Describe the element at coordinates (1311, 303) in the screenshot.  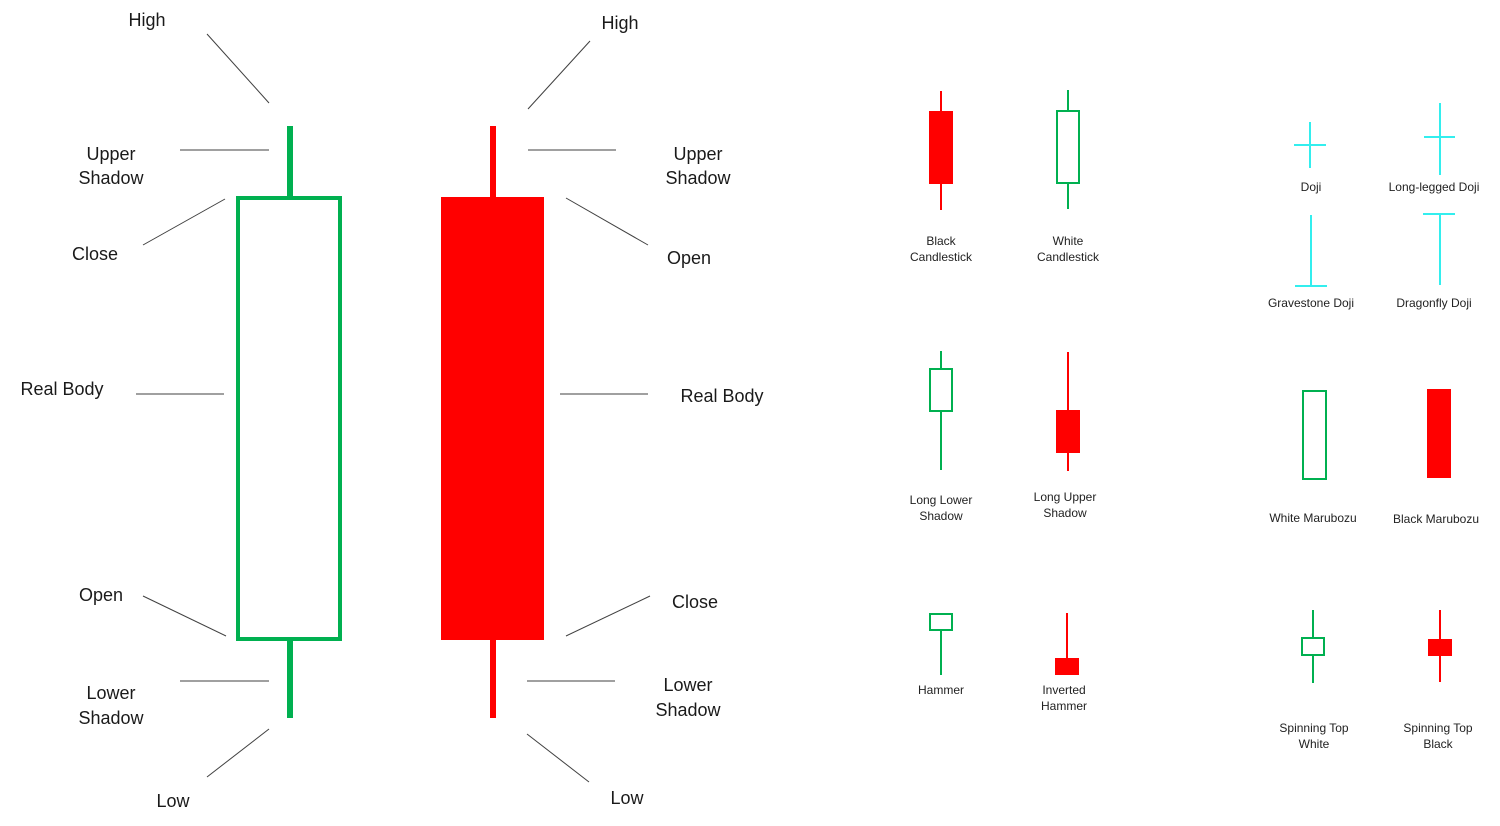
I see `pattern-label: Gravestone Doji` at that location.